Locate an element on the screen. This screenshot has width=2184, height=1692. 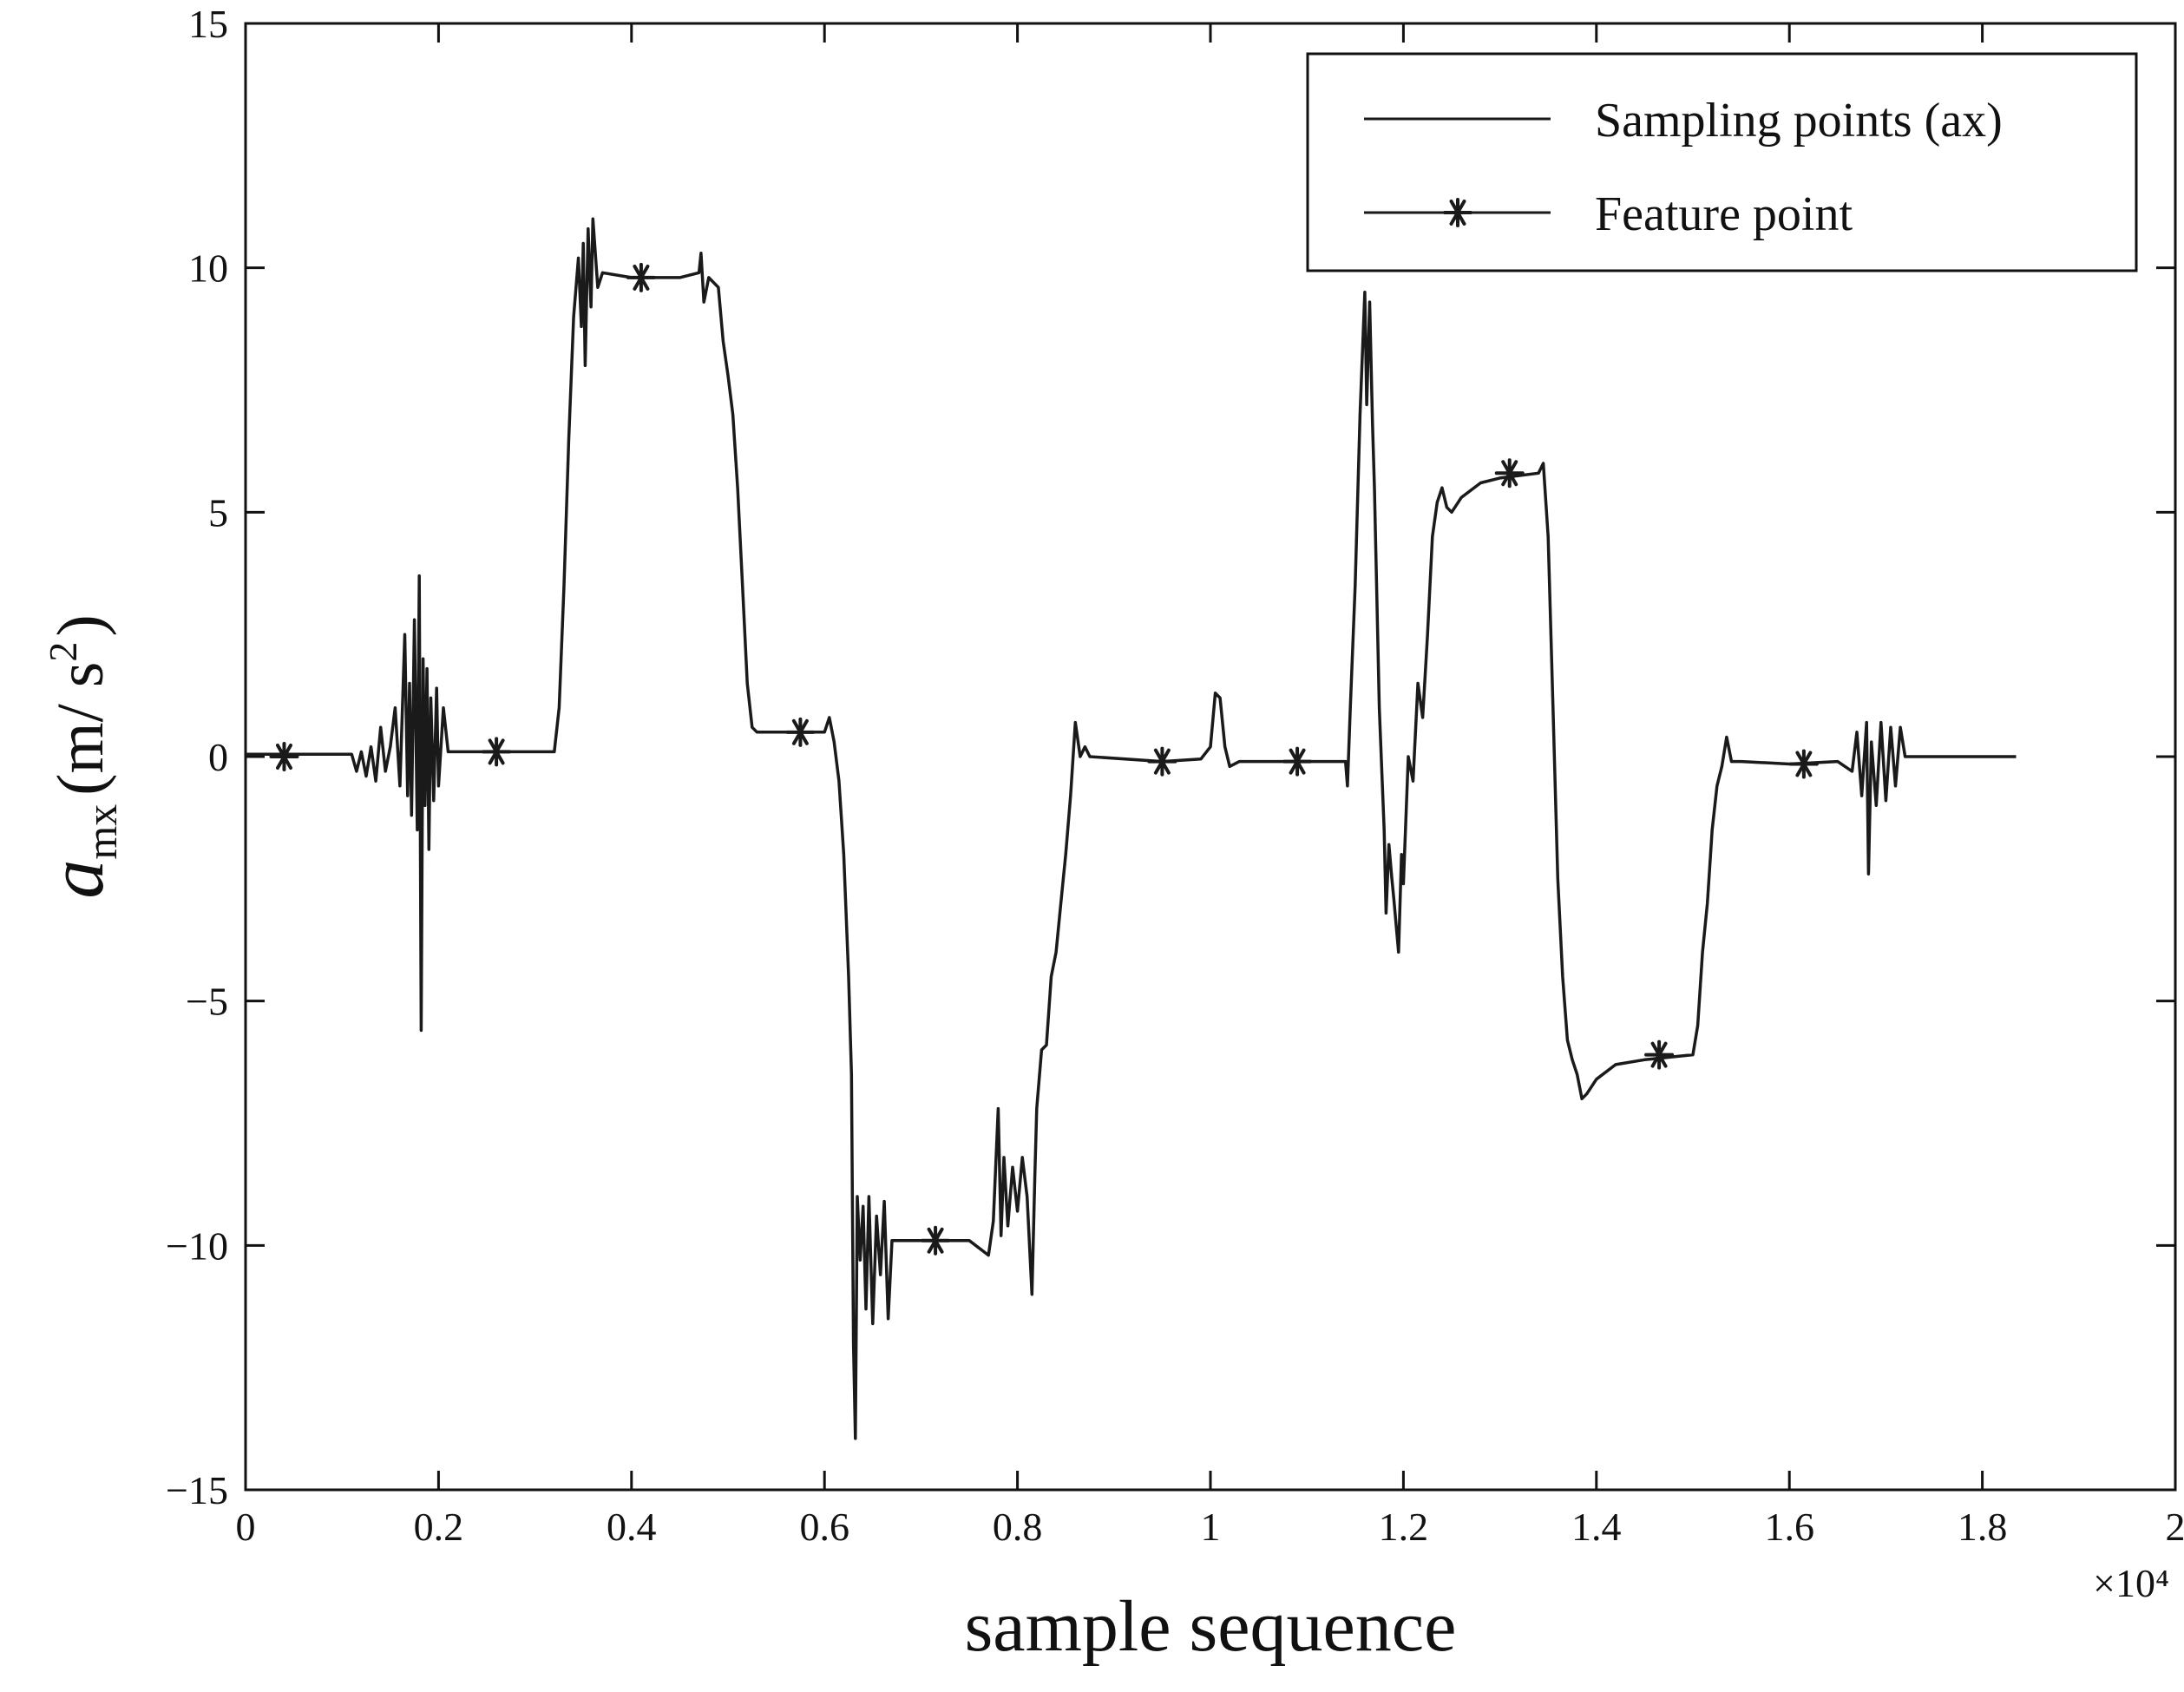
legend-box is located at coordinates (1722, 162).